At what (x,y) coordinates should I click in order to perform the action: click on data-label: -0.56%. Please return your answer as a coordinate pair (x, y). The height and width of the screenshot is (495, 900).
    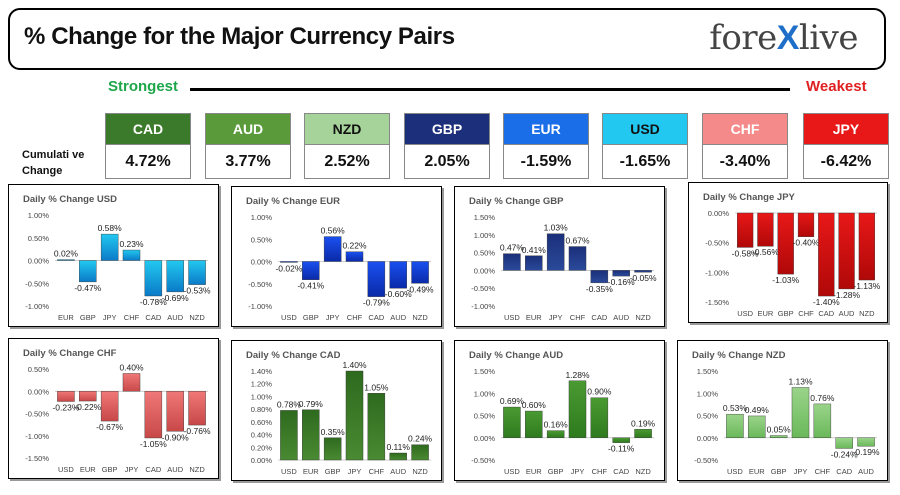
    Looking at the image, I should click on (765, 252).